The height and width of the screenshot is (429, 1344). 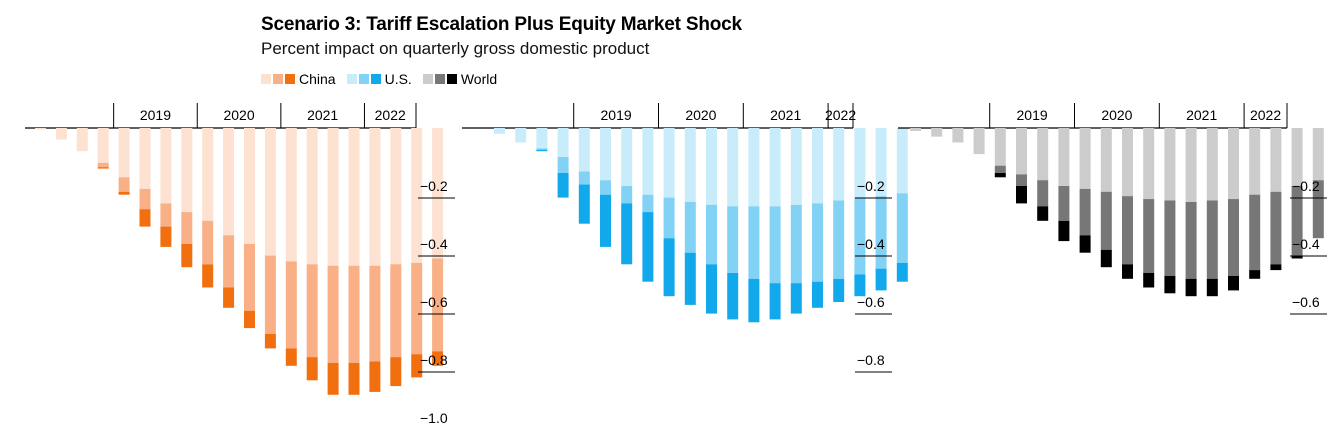 What do you see at coordinates (700, 115) in the screenshot?
I see `year-label: 2020` at bounding box center [700, 115].